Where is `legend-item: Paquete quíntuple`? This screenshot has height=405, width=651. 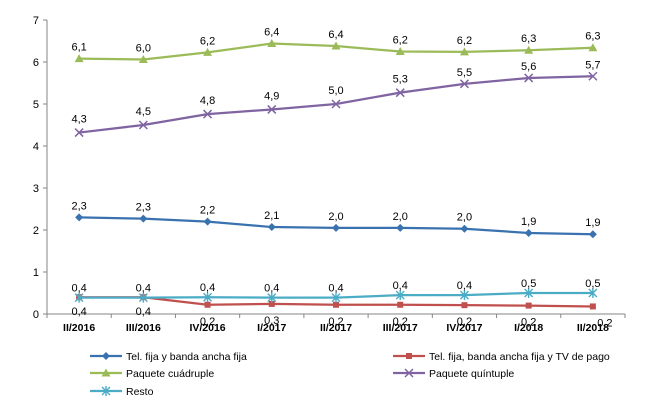
legend-item: Paquete quíntuple is located at coordinates (453, 374).